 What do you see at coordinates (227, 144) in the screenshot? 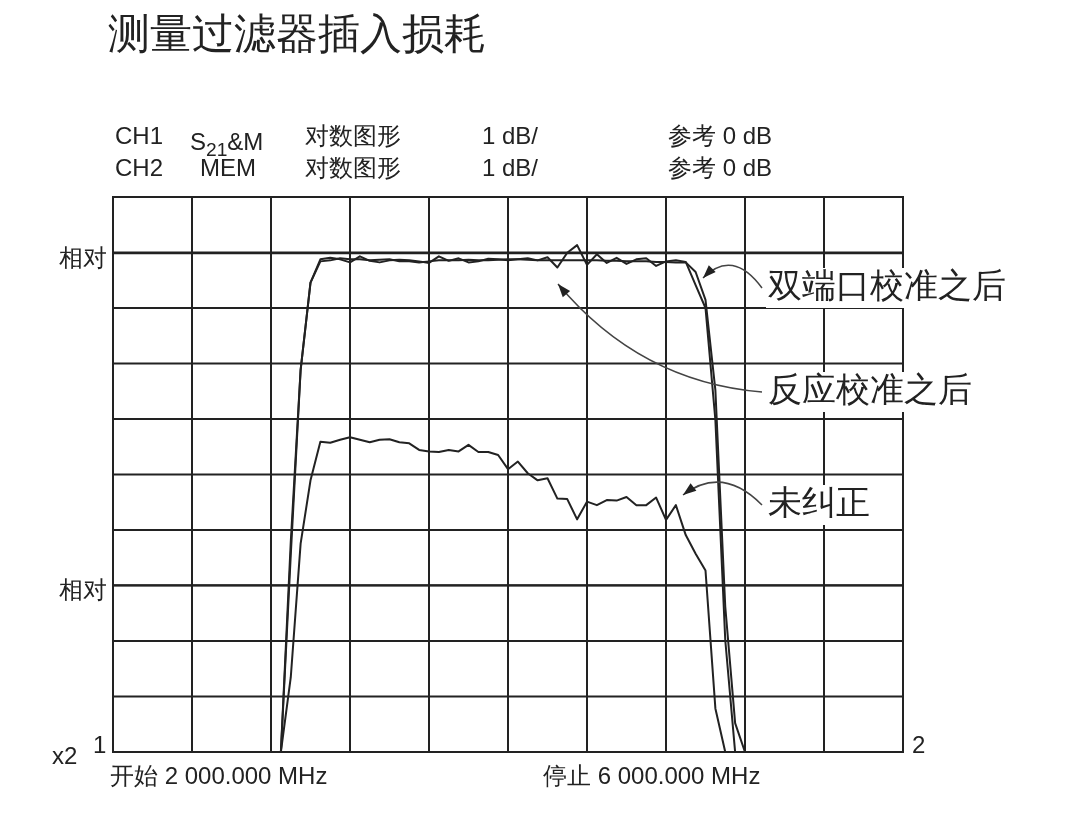
I see `text: S$_{21}$&M` at bounding box center [227, 144].